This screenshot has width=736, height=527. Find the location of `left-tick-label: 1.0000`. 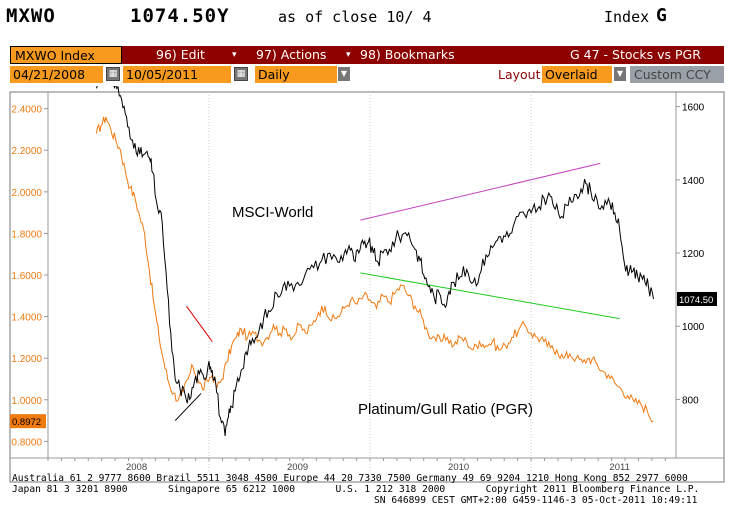

left-tick-label: 1.0000 is located at coordinates (26, 401).